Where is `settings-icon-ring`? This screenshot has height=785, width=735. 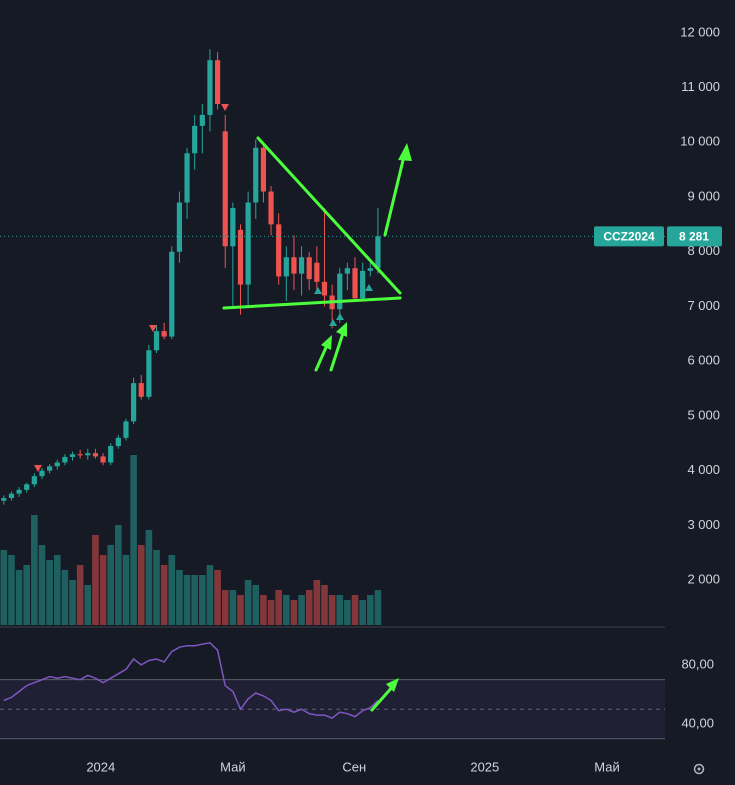
settings-icon-ring is located at coordinates (699, 769).